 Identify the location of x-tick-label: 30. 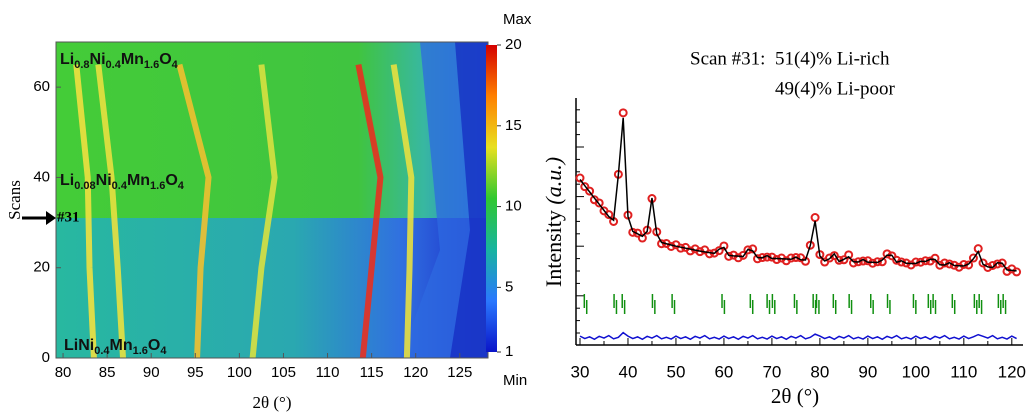
(580, 371).